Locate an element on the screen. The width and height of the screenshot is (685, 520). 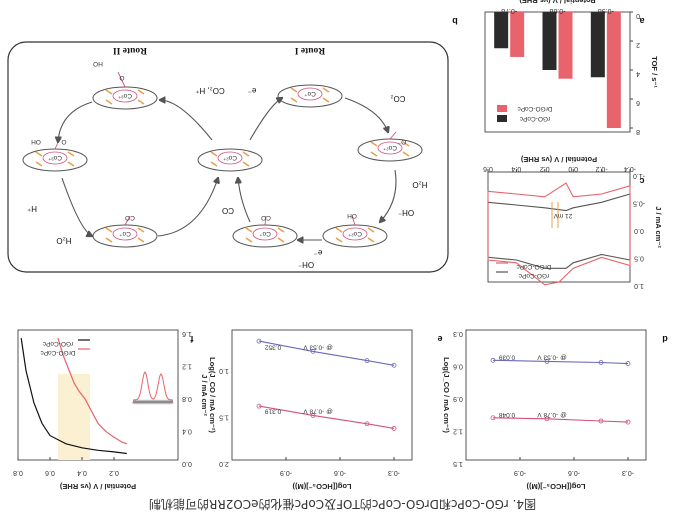
chart-a-ytick-3: 6 is located at coordinates (638, 102).